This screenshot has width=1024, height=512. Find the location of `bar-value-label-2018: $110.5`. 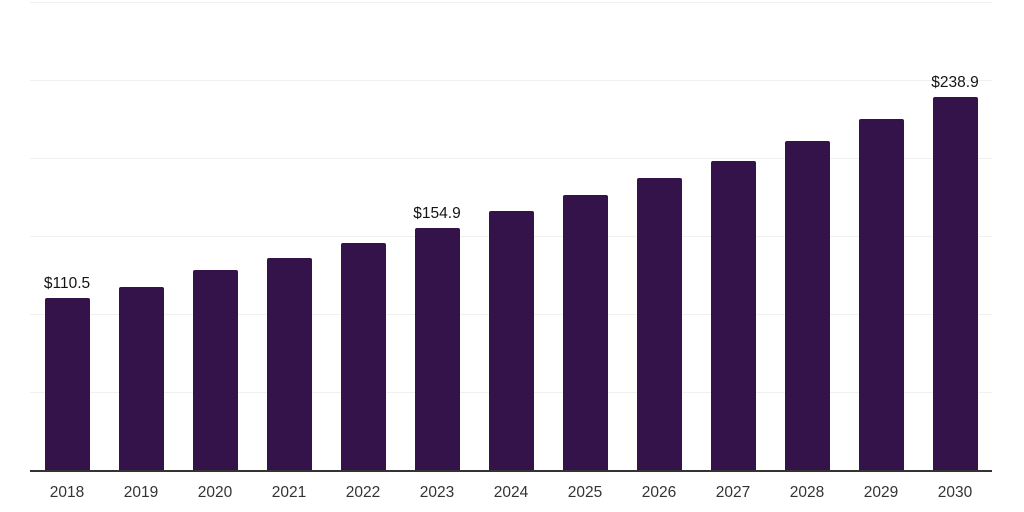

bar-value-label-2018: $110.5 is located at coordinates (67, 283).